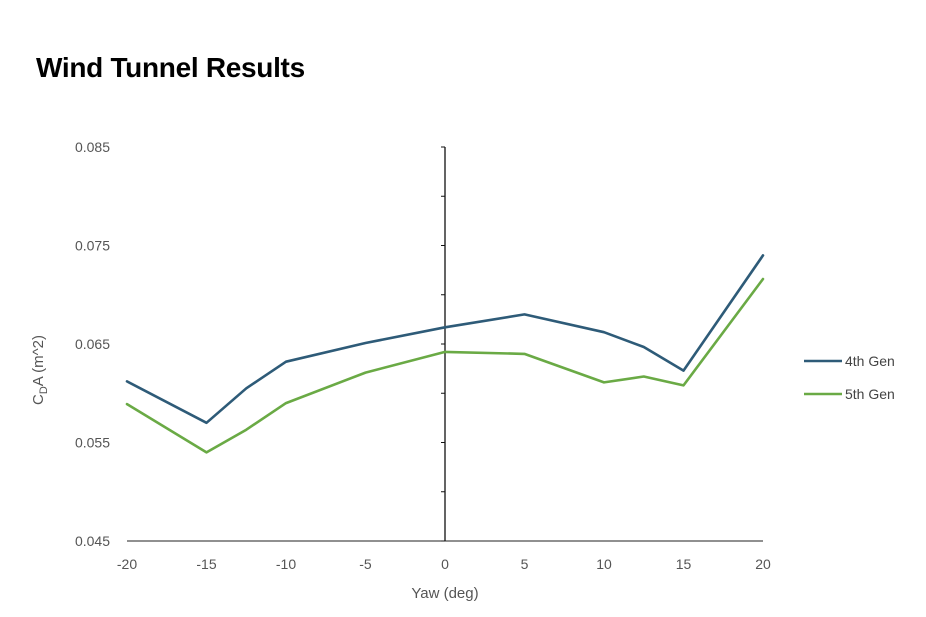 The height and width of the screenshot is (617, 926). I want to click on x-axis-title: Yaw (deg), so click(444, 593).